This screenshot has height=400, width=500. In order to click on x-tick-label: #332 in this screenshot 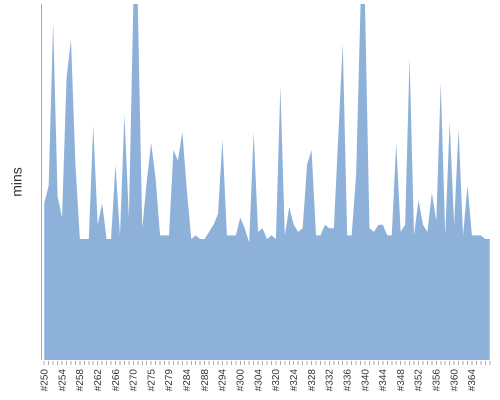, I will do `click(330, 380)`.